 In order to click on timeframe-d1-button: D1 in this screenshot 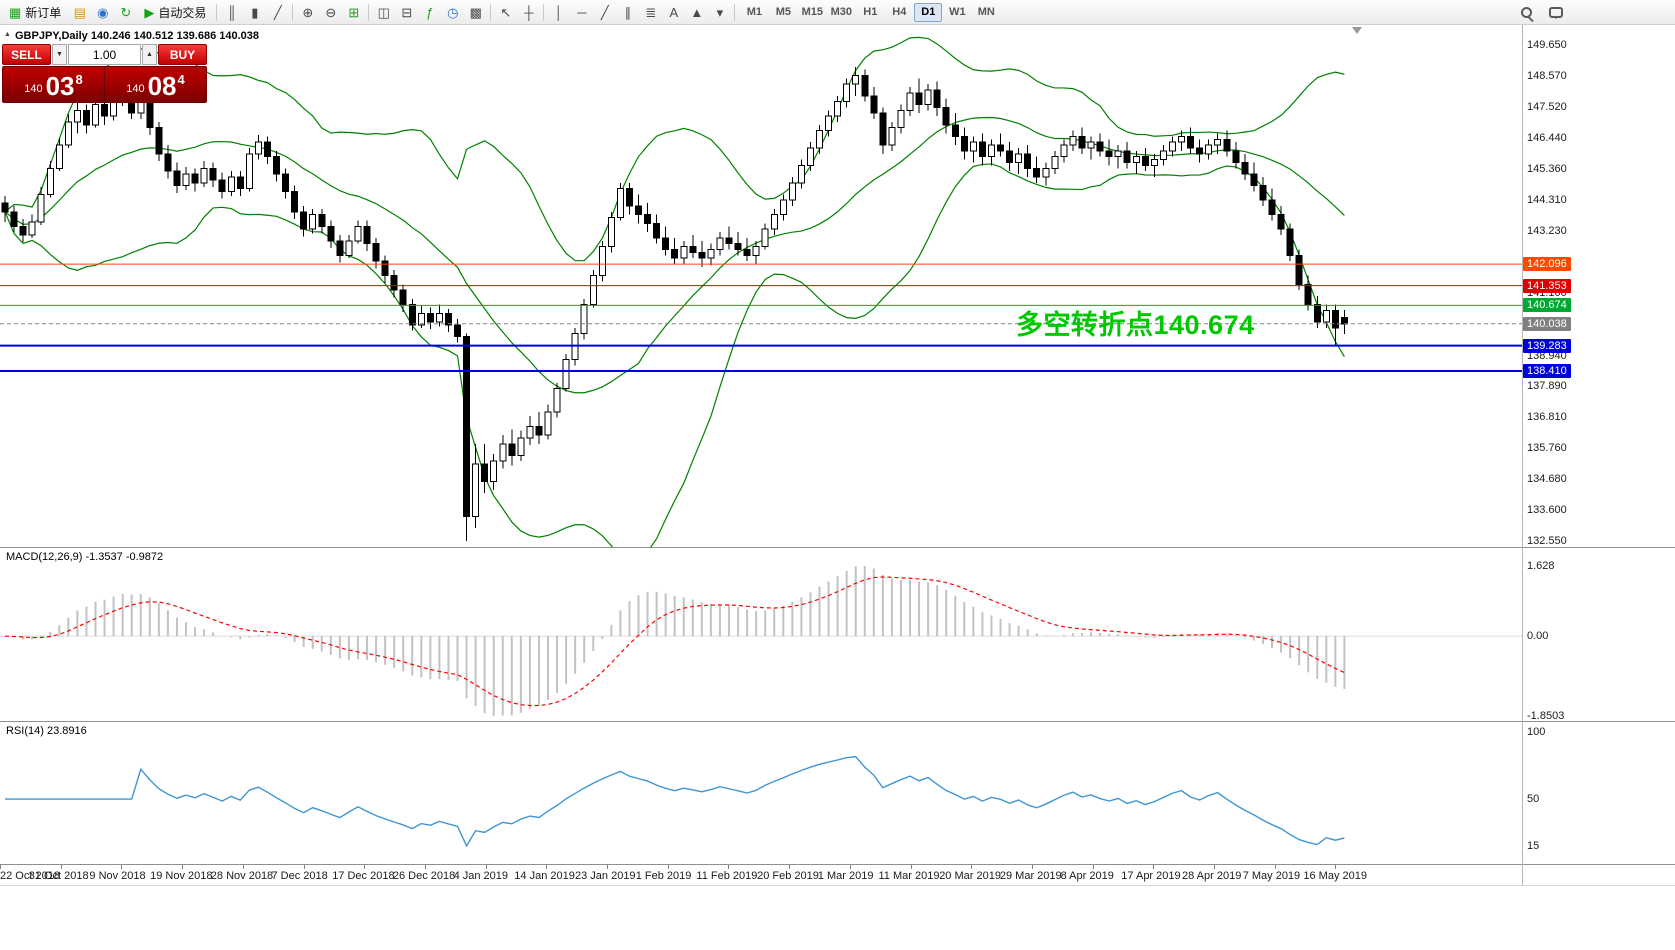, I will do `click(928, 12)`.